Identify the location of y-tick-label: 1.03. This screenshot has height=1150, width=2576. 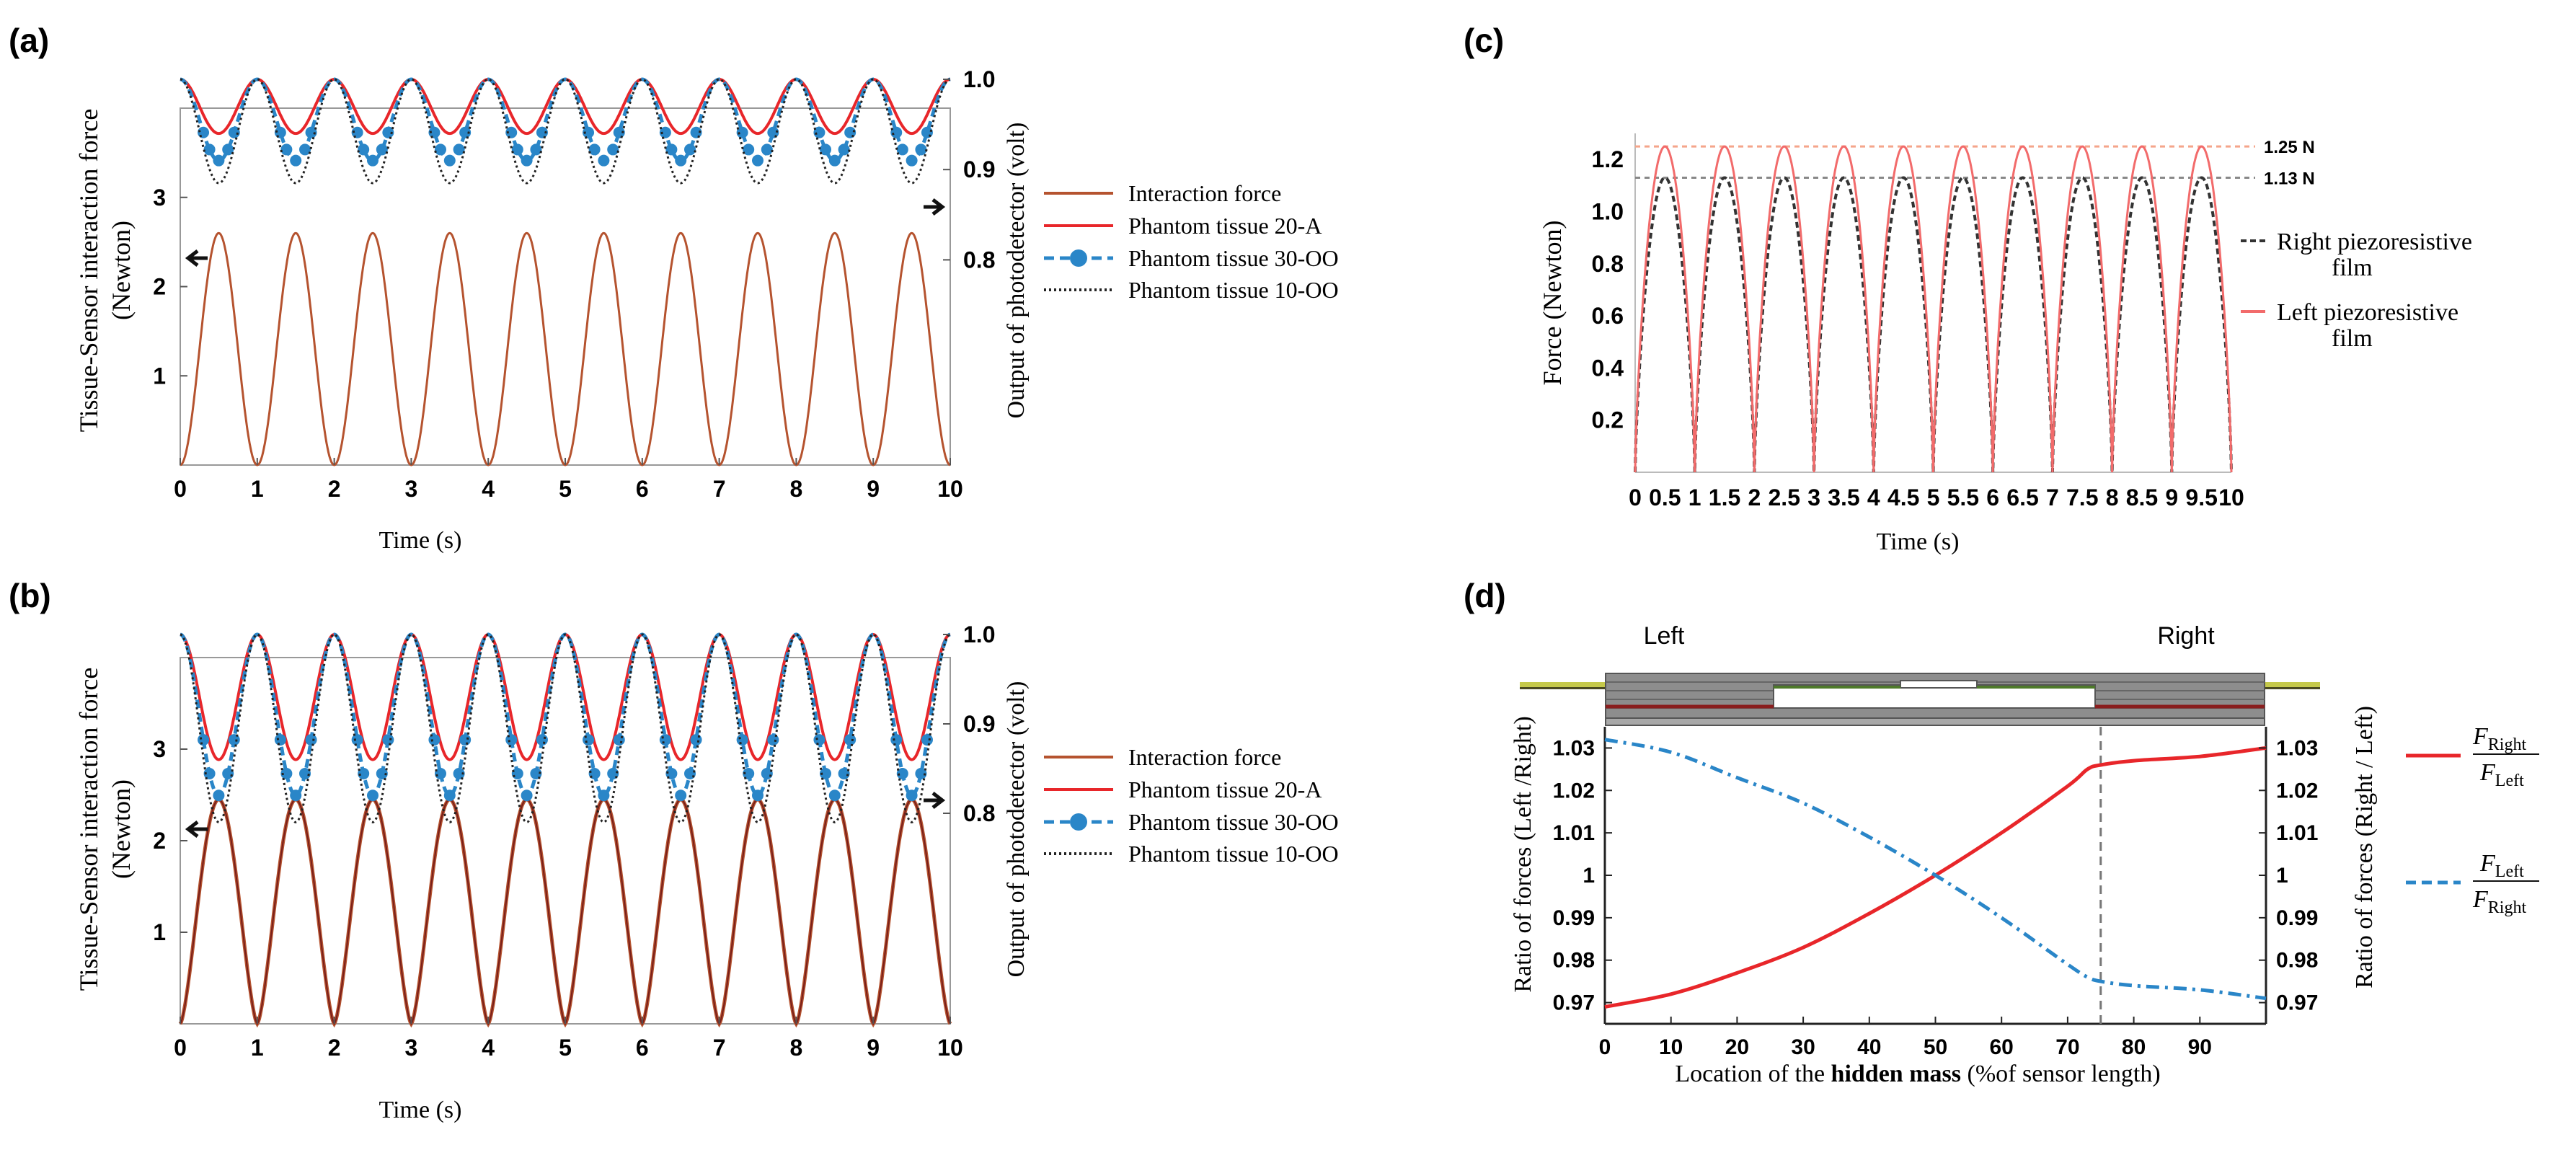
(1574, 748).